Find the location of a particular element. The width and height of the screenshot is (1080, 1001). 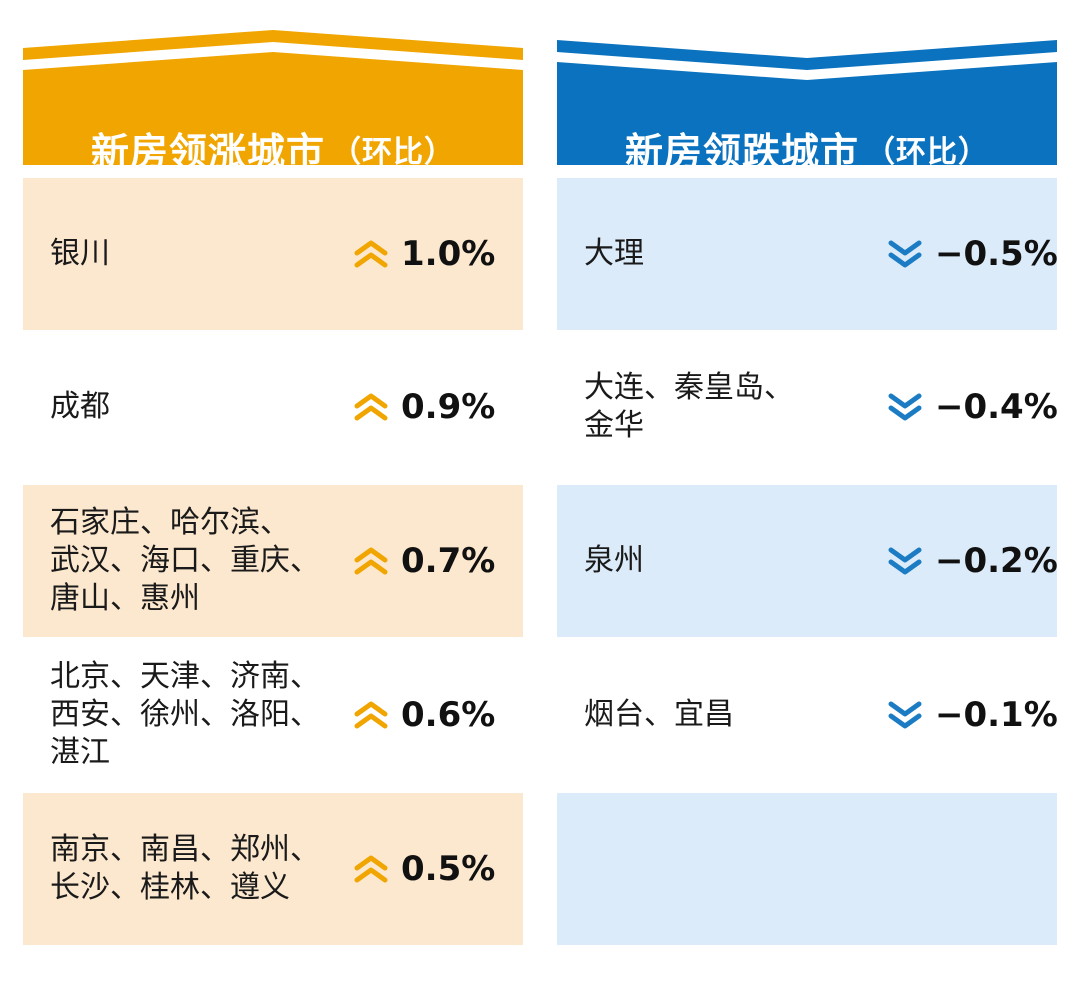

city-line: 石家庄、哈尔滨、 is located at coordinates (170, 522).